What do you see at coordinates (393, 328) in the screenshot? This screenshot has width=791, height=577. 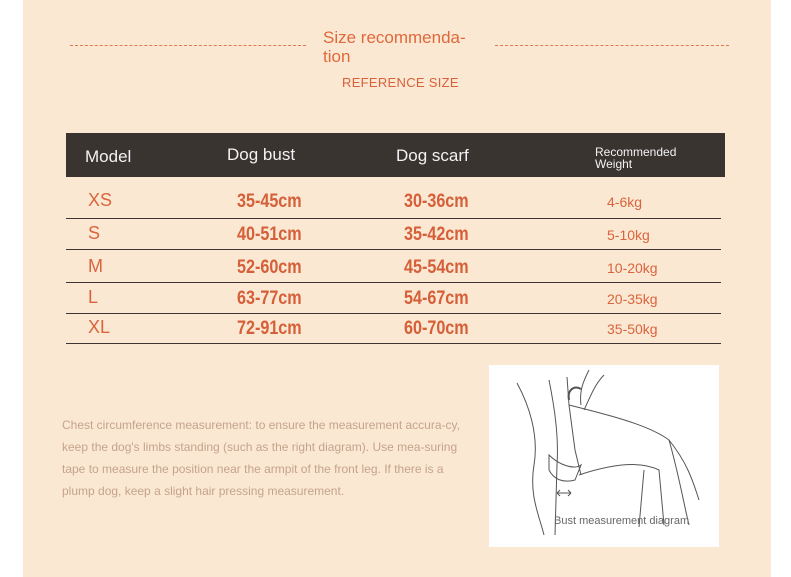 I see `table-row: XL 72-91cm 60-70cm 35-50kg` at bounding box center [393, 328].